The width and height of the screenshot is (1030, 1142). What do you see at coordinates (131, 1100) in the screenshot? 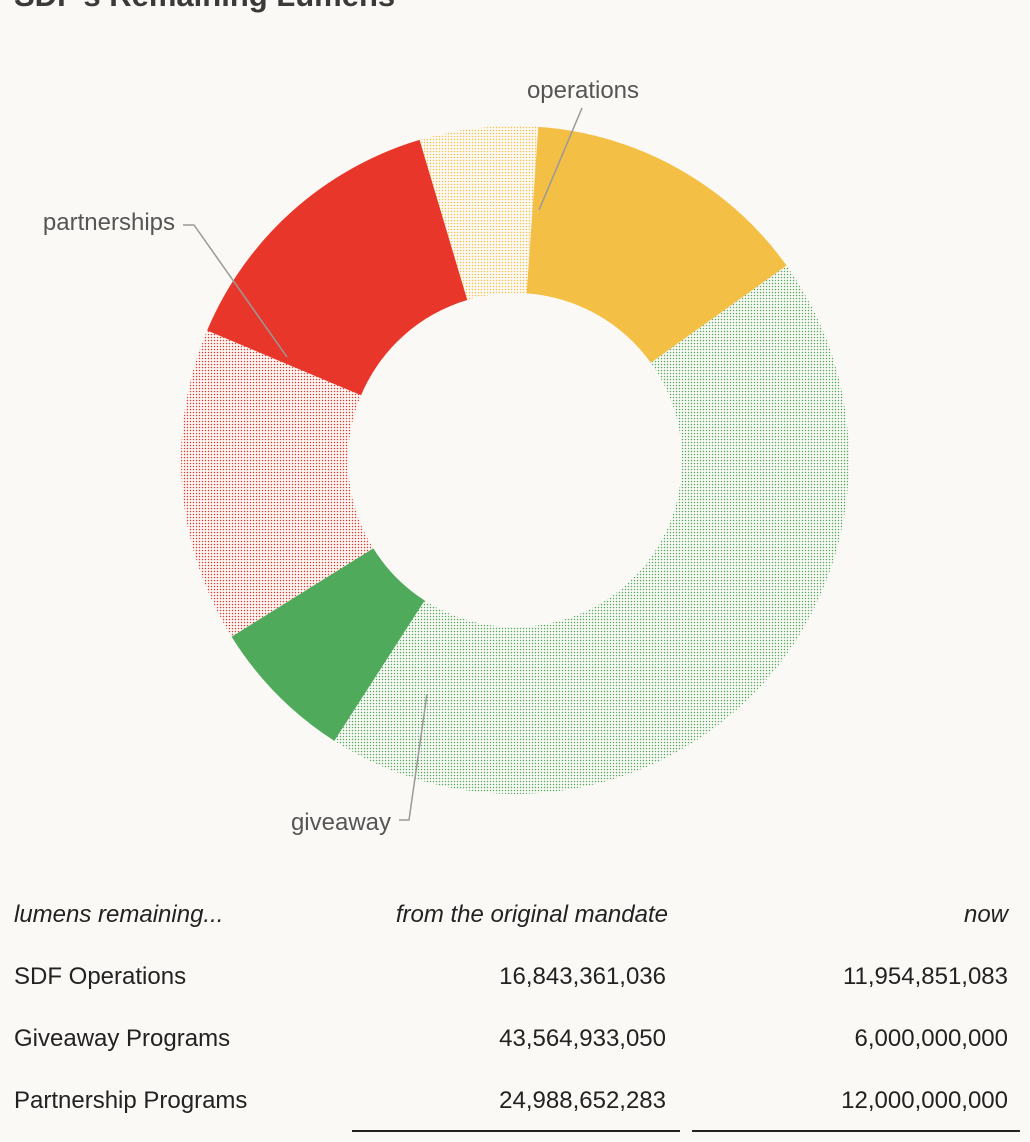
I see `row-label: Partnership Programs` at bounding box center [131, 1100].